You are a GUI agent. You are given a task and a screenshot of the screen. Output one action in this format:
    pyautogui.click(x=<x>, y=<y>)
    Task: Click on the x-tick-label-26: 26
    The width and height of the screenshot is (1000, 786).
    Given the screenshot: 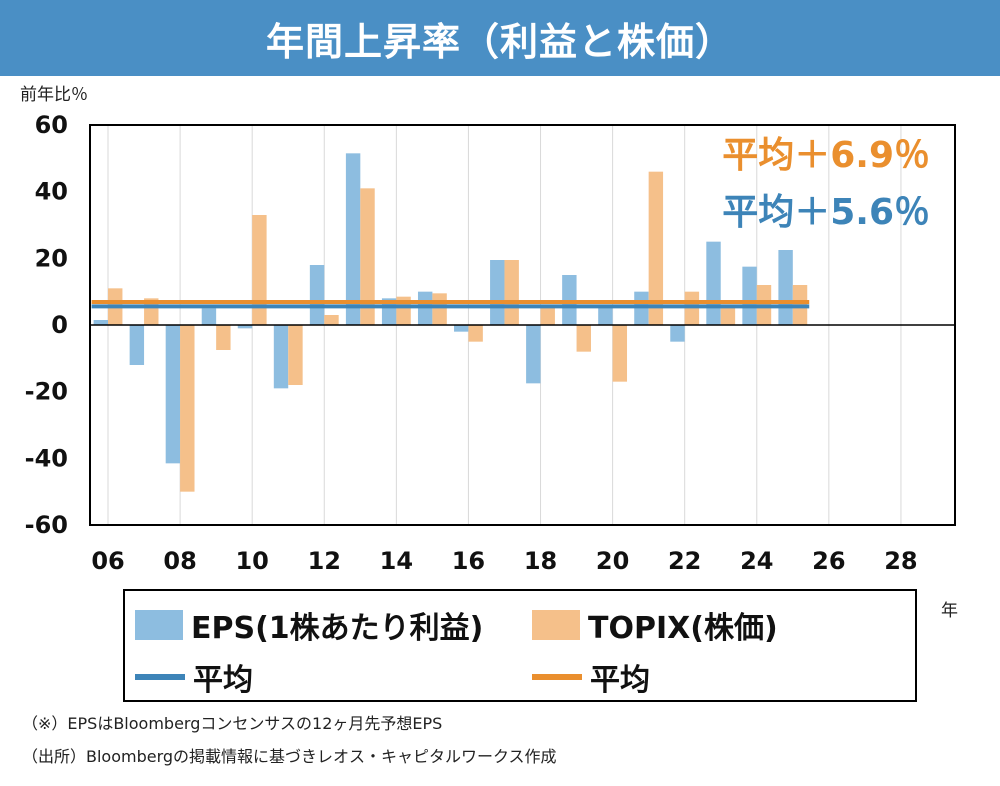 What is the action you would take?
    pyautogui.click(x=828, y=561)
    